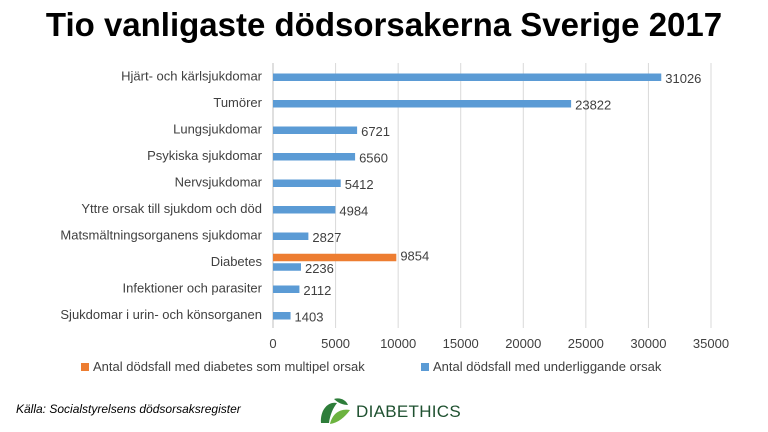  What do you see at coordinates (171, 208) in the screenshot?
I see `category-label: Yttre orsak till sjukdom och död` at bounding box center [171, 208].